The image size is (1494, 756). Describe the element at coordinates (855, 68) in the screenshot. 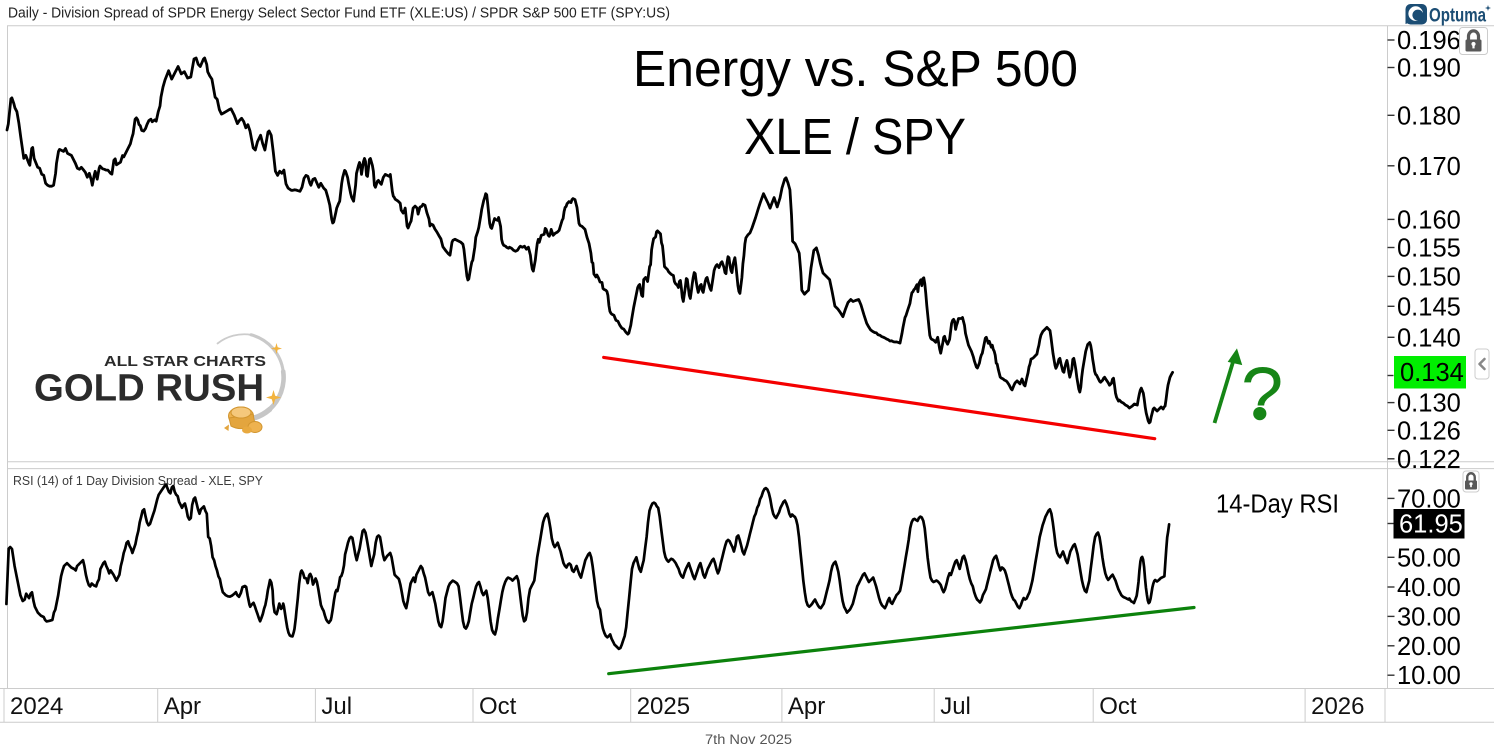

I see `svg-text: Energy vs. S&P 500` at that location.